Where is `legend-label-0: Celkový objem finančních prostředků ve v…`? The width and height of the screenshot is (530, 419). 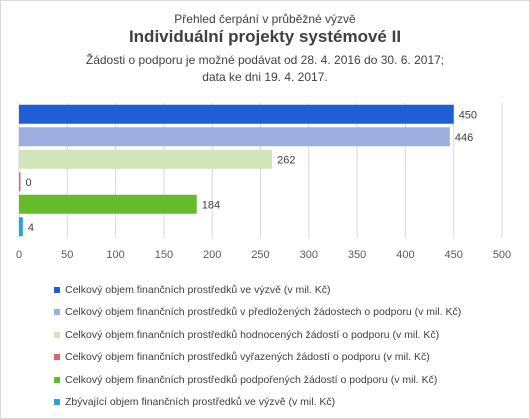 legend-label-0: Celkový objem finančních prostředků ve v… is located at coordinates (198, 290).